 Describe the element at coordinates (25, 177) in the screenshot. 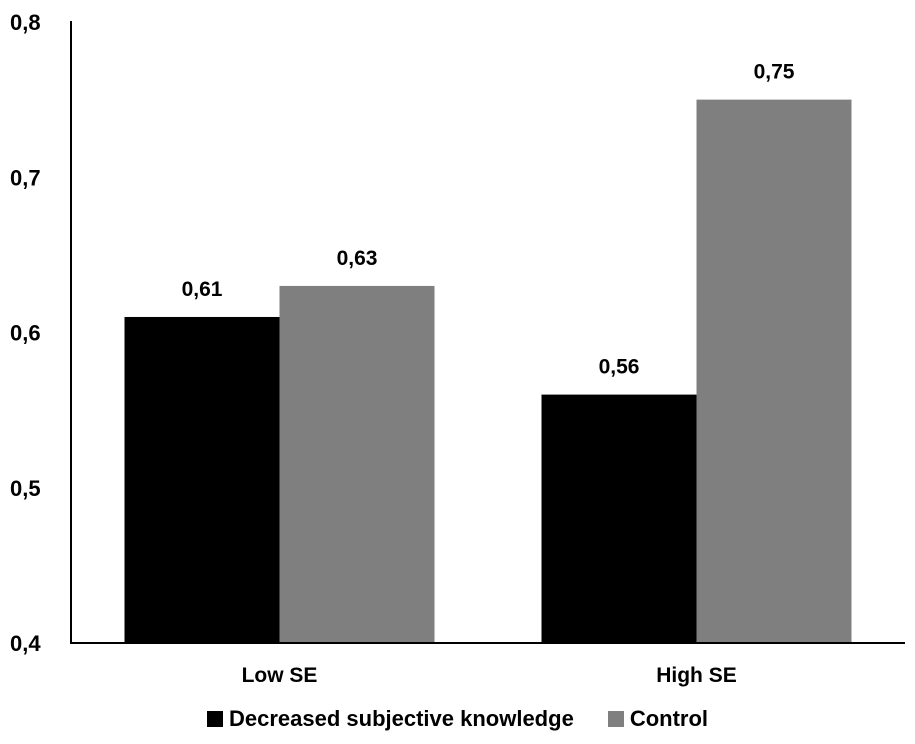

I see `y-tick-label: 0,7` at that location.